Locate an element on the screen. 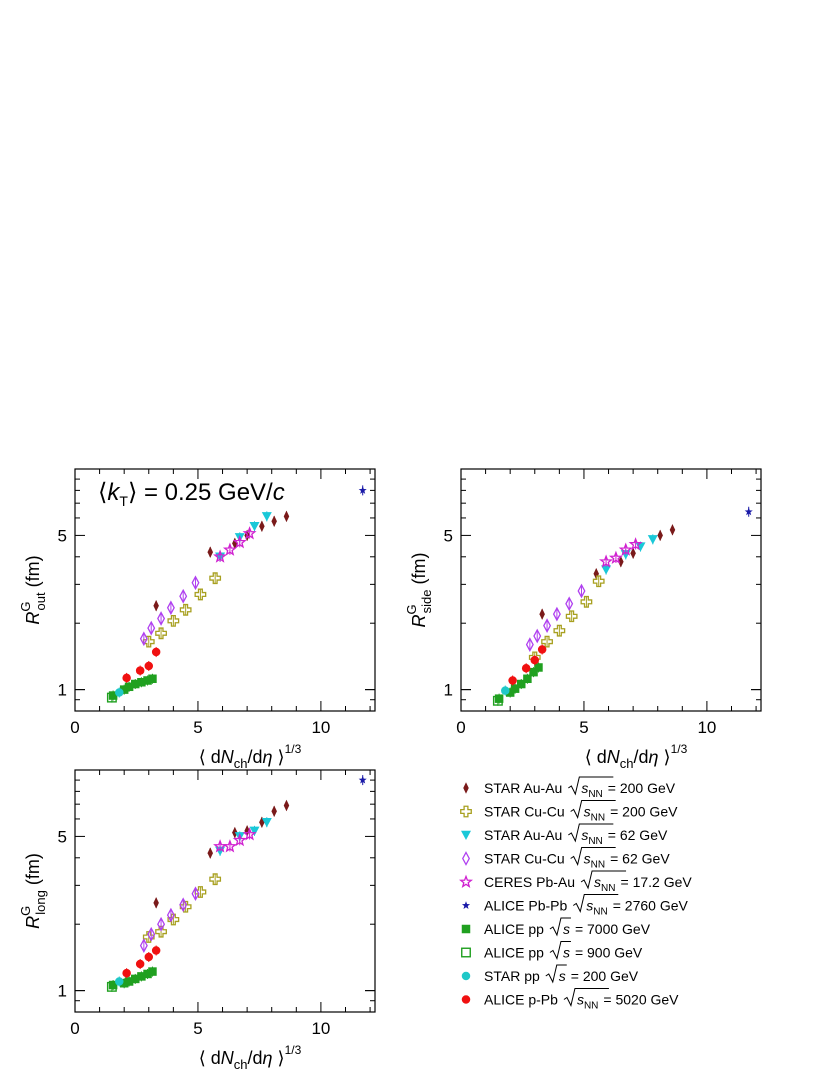  series-ceres_pbau is located at coordinates (235, 840).